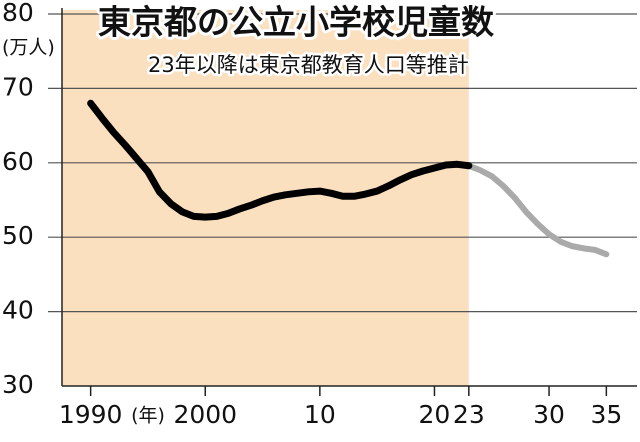 This screenshot has height=442, width=640. I want to click on y-tick-label: 50, so click(18, 235).